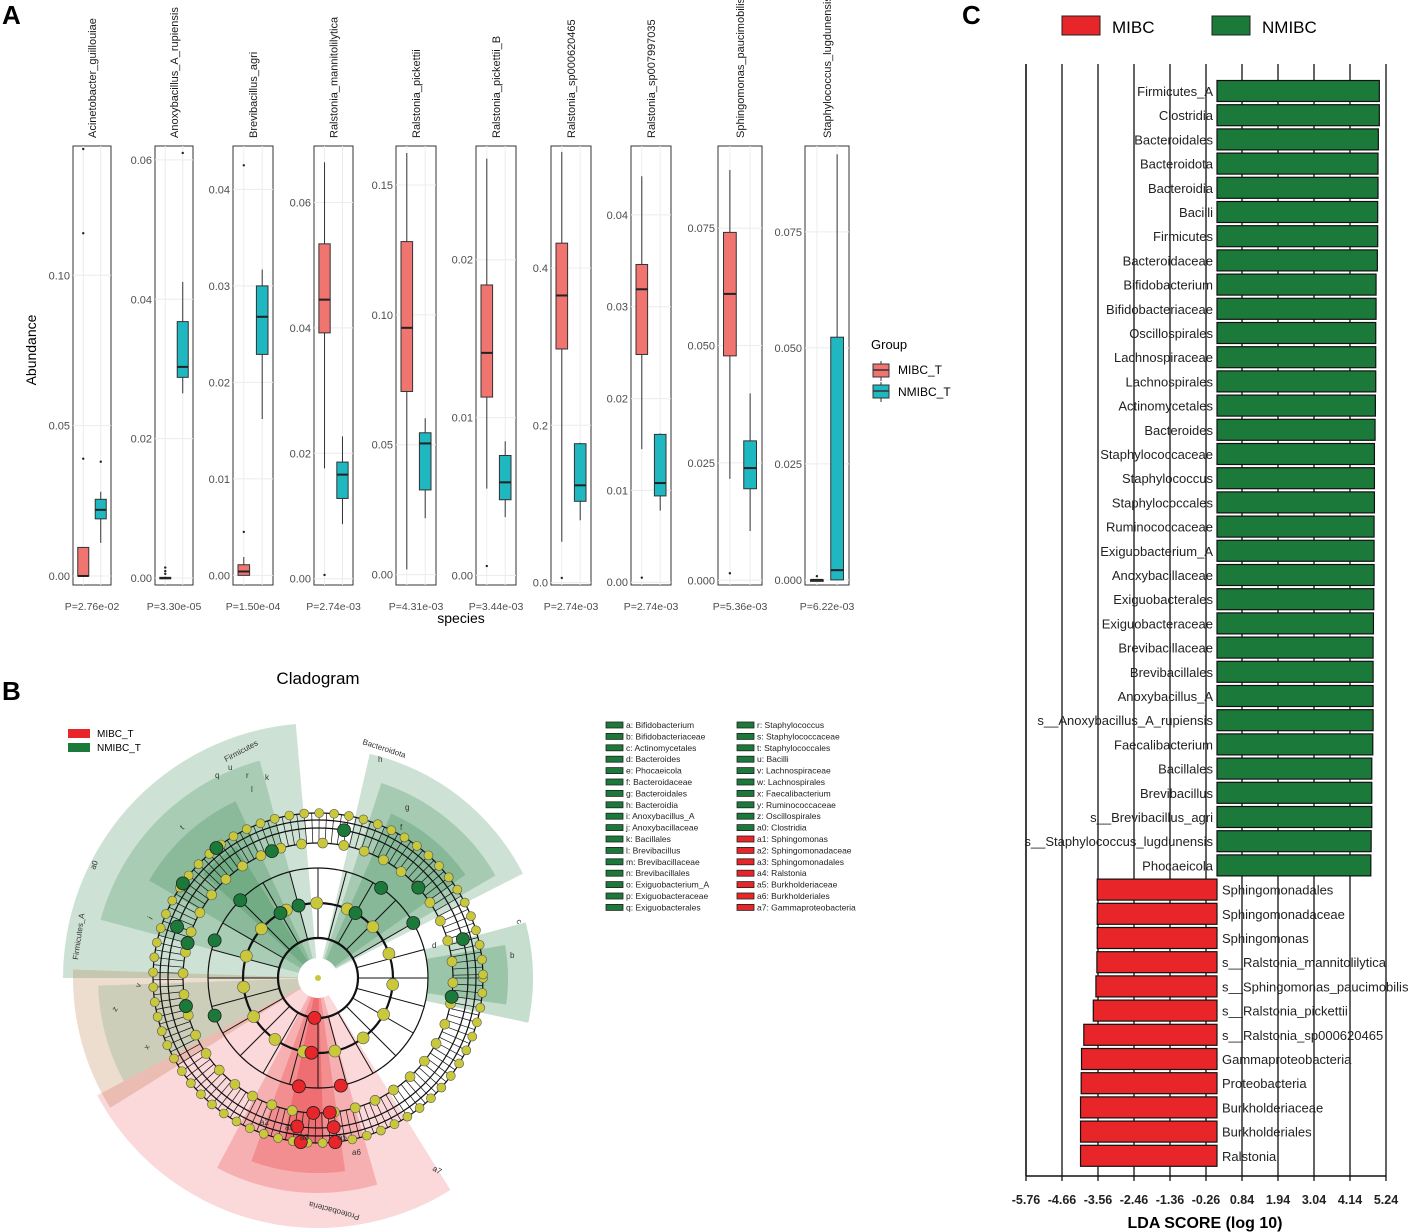 The height and width of the screenshot is (1232, 1418). What do you see at coordinates (1181, 188) in the screenshot?
I see `c-bar-label: Bacteroidia` at bounding box center [1181, 188].